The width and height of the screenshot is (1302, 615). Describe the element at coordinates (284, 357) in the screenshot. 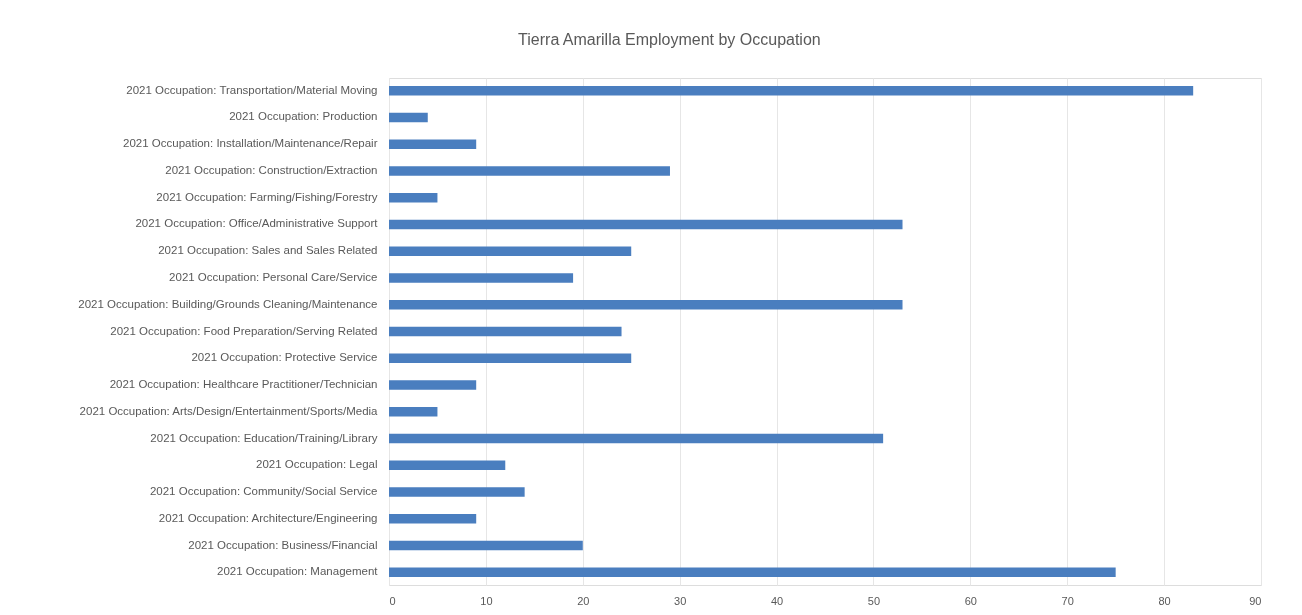

I see `y-tick-label: 2021 Occupation: Protective Service` at that location.